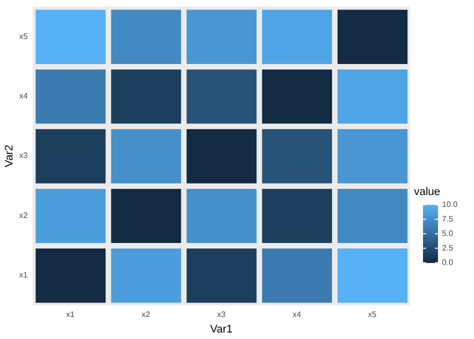 The width and height of the screenshot is (474, 339). I want to click on color-bar-label: 2.5, so click(448, 248).